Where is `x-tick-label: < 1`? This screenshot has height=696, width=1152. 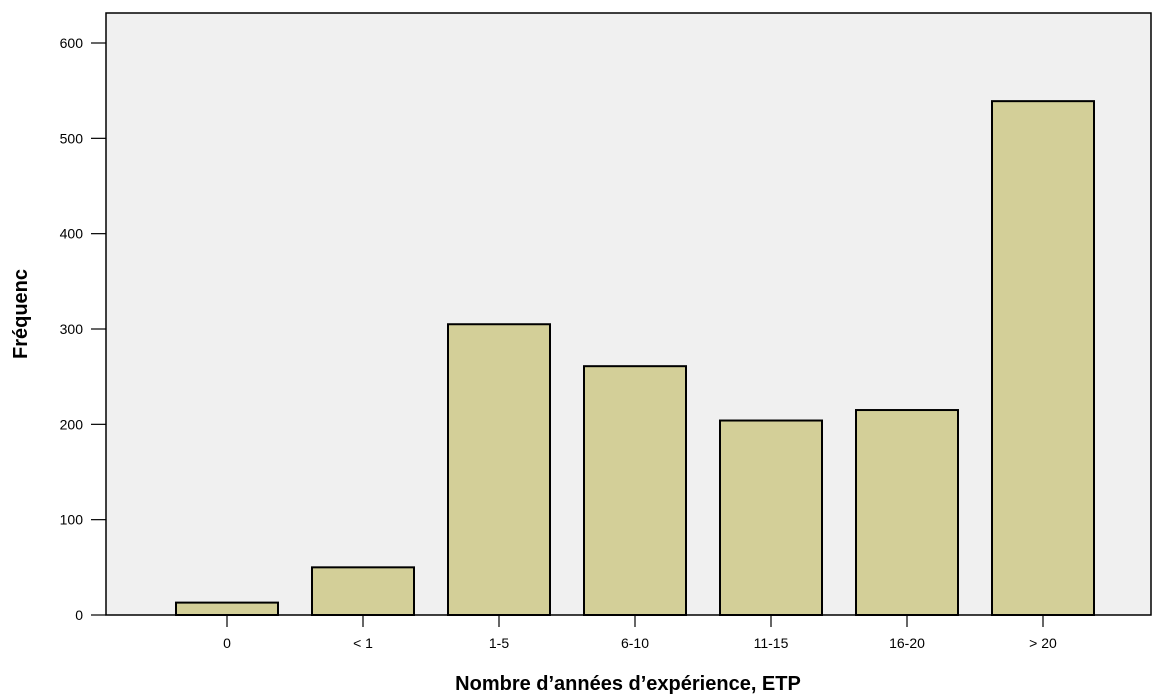
x-tick-label: < 1 is located at coordinates (363, 643).